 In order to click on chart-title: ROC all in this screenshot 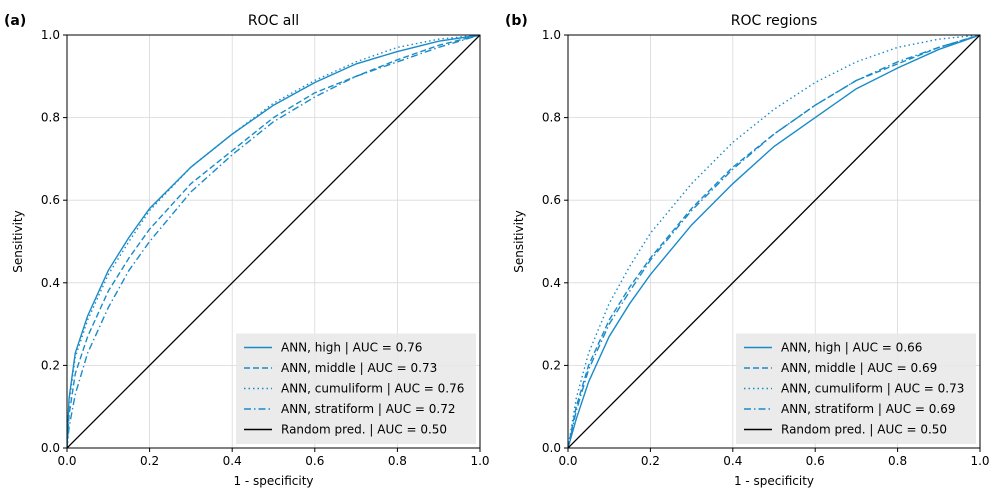, I will do `click(273, 21)`.